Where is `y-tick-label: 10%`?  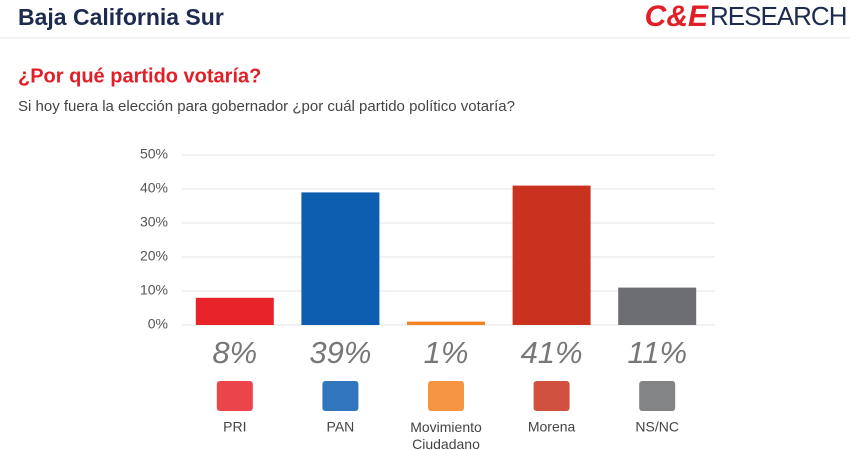 y-tick-label: 10% is located at coordinates (154, 290).